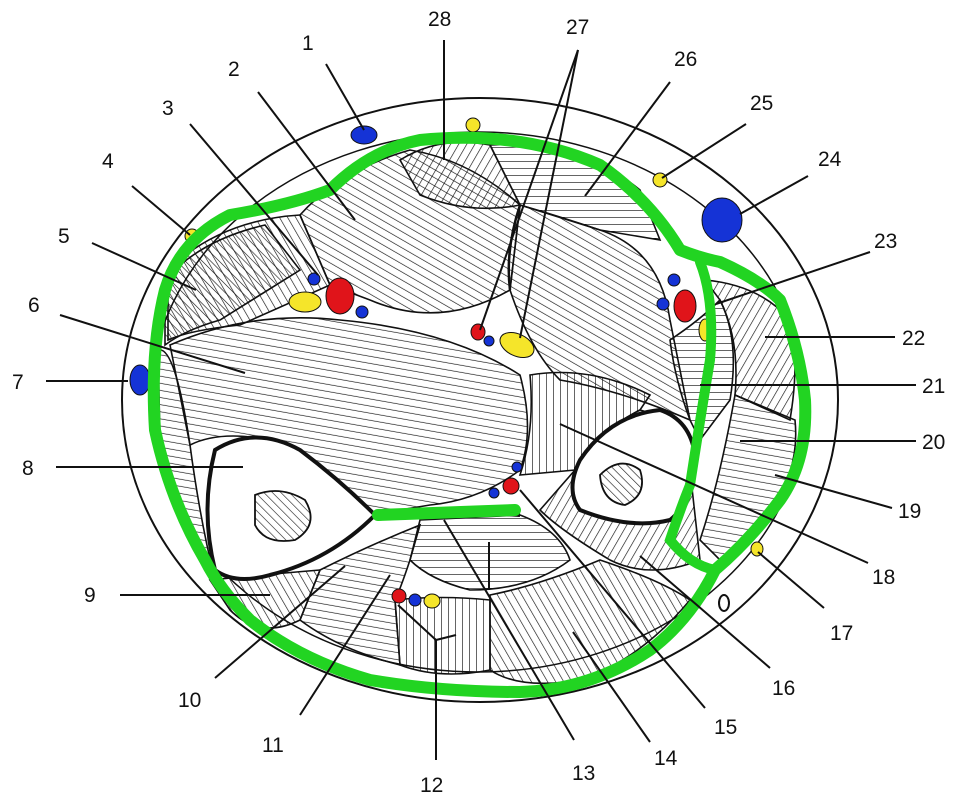  What do you see at coordinates (933, 386) in the screenshot?
I see `label-21: 21` at bounding box center [933, 386].